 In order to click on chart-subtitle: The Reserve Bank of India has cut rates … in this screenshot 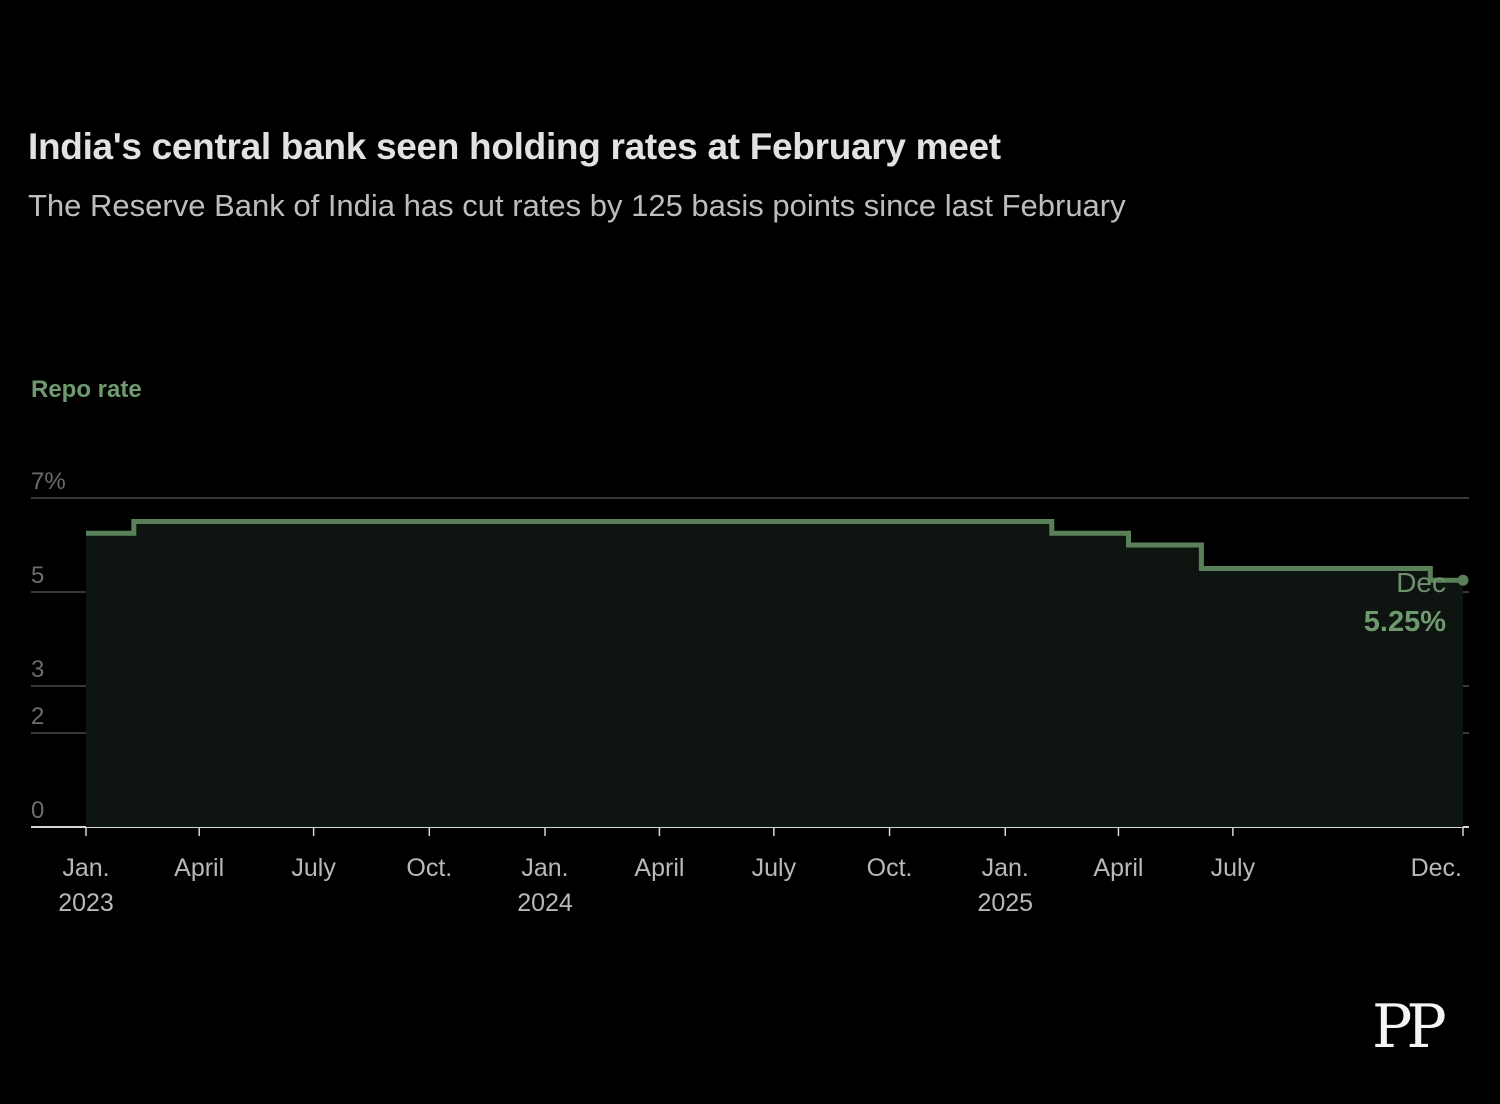, I will do `click(577, 205)`.